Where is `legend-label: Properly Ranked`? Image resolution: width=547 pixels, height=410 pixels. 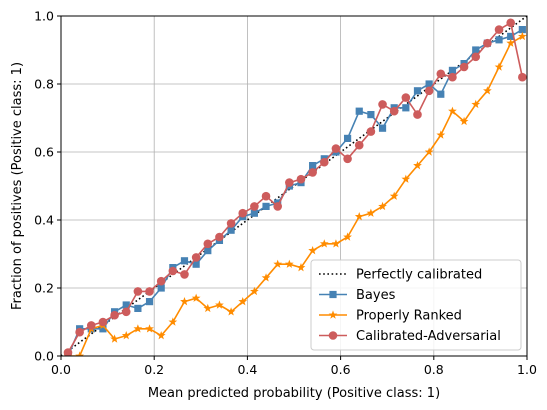 legend-label: Properly Ranked is located at coordinates (409, 316).